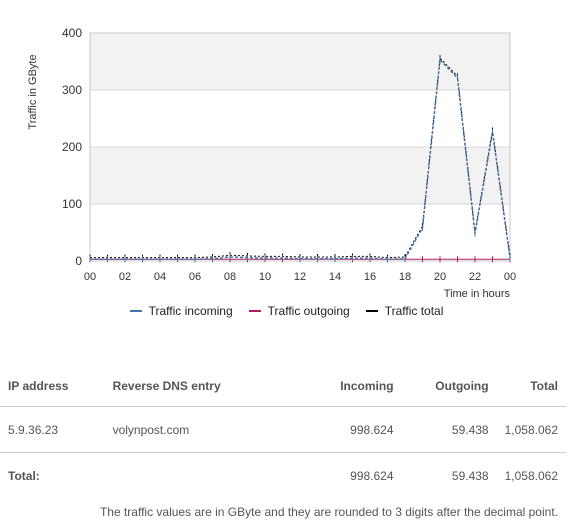  Describe the element at coordinates (449, 429) in the screenshot. I see `cell-outgoing: 59.438` at that location.